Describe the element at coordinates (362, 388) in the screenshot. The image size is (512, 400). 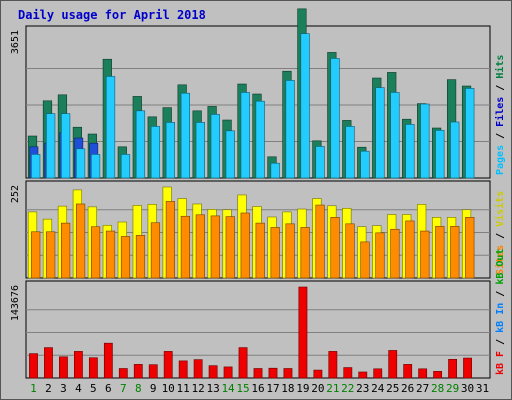
I see `x-tick-label-23: 23` at that location.